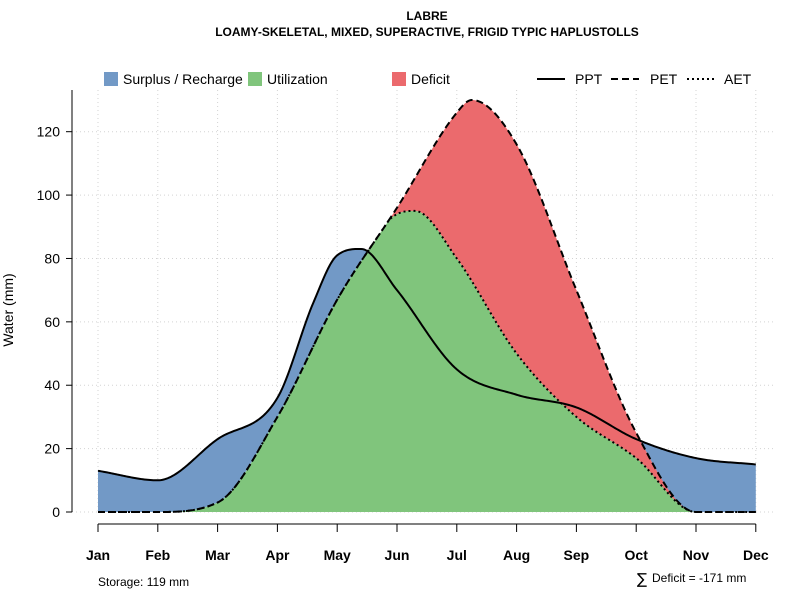  What do you see at coordinates (738, 79) in the screenshot?
I see `legend-label-aet: AET` at bounding box center [738, 79].